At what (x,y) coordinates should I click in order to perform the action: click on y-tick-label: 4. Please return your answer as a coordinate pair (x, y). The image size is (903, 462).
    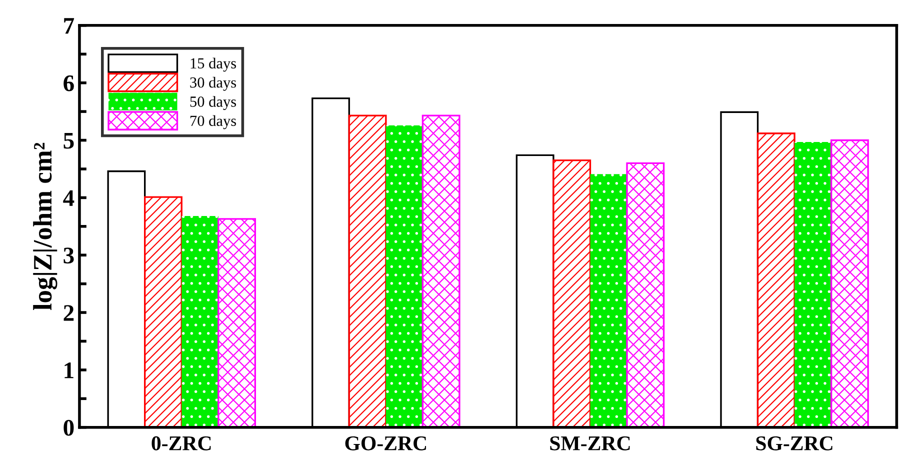
    Looking at the image, I should click on (68, 198).